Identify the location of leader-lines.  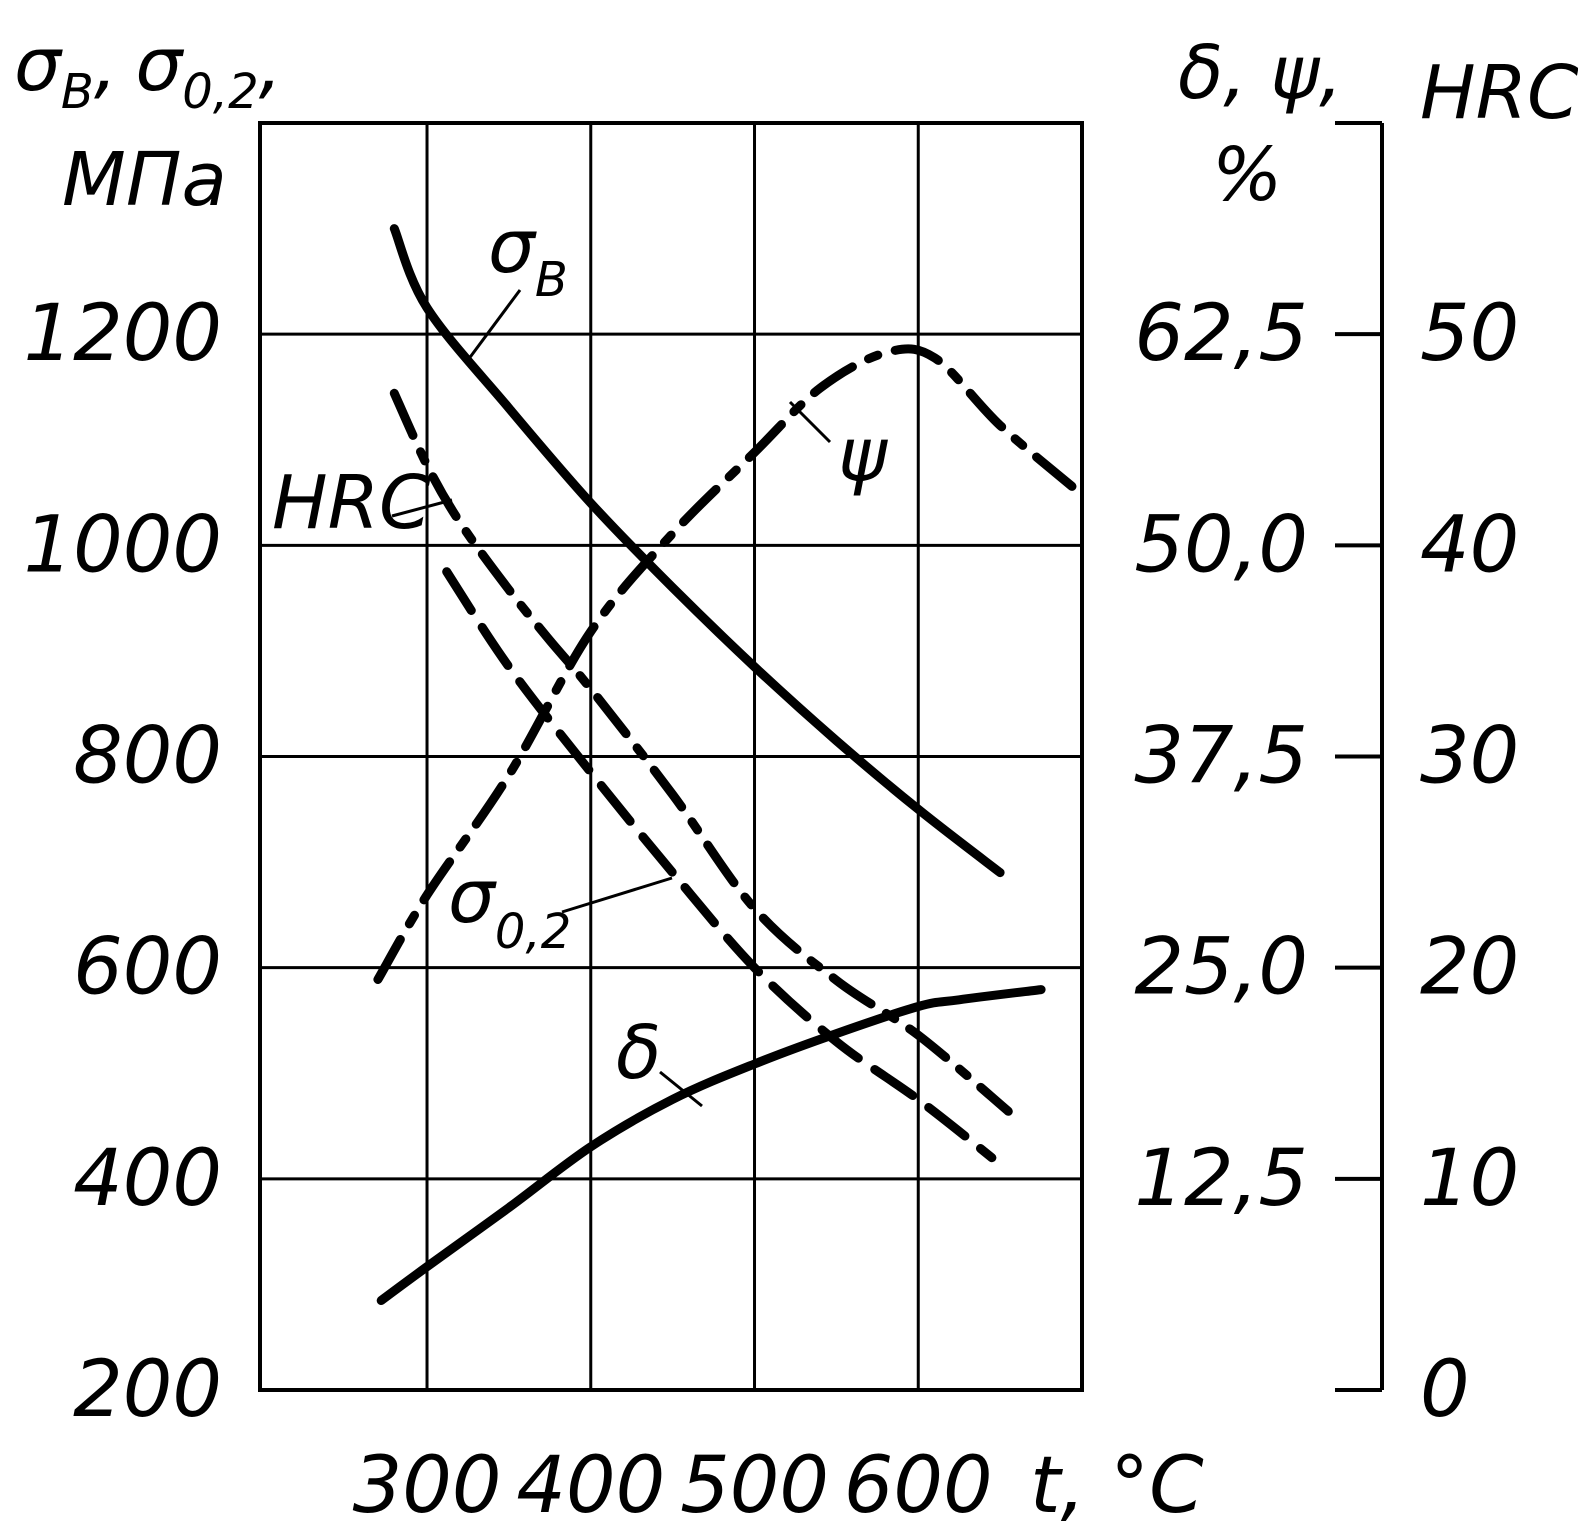
(611, 698).